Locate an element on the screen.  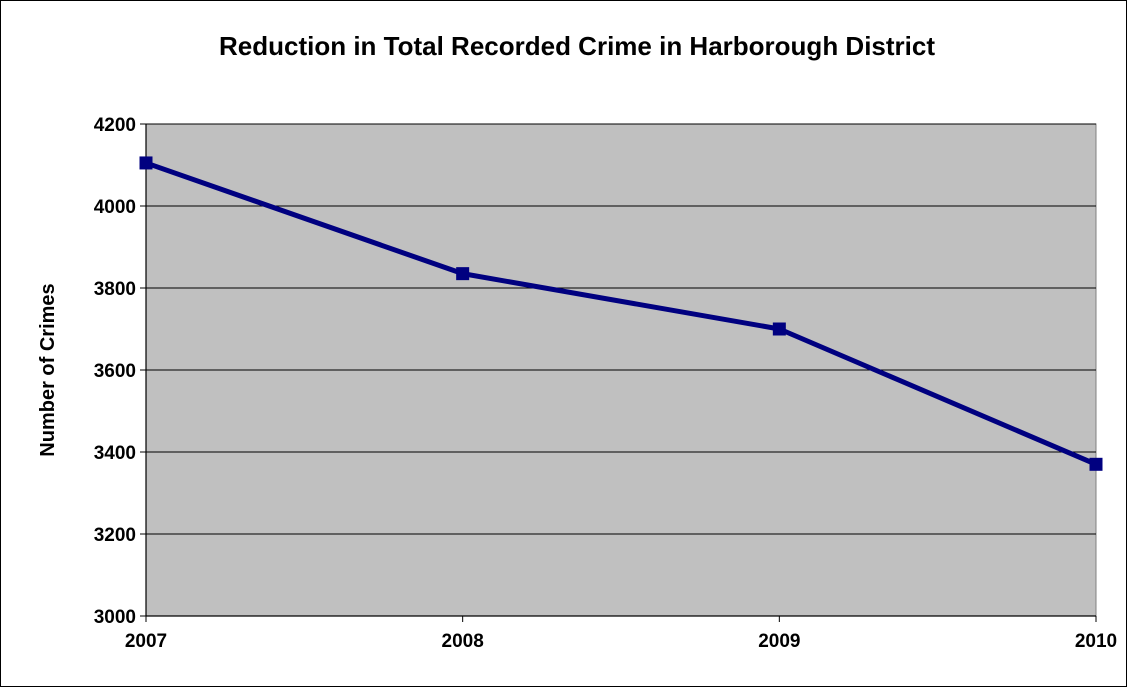
data-point-2009 is located at coordinates (779, 329).